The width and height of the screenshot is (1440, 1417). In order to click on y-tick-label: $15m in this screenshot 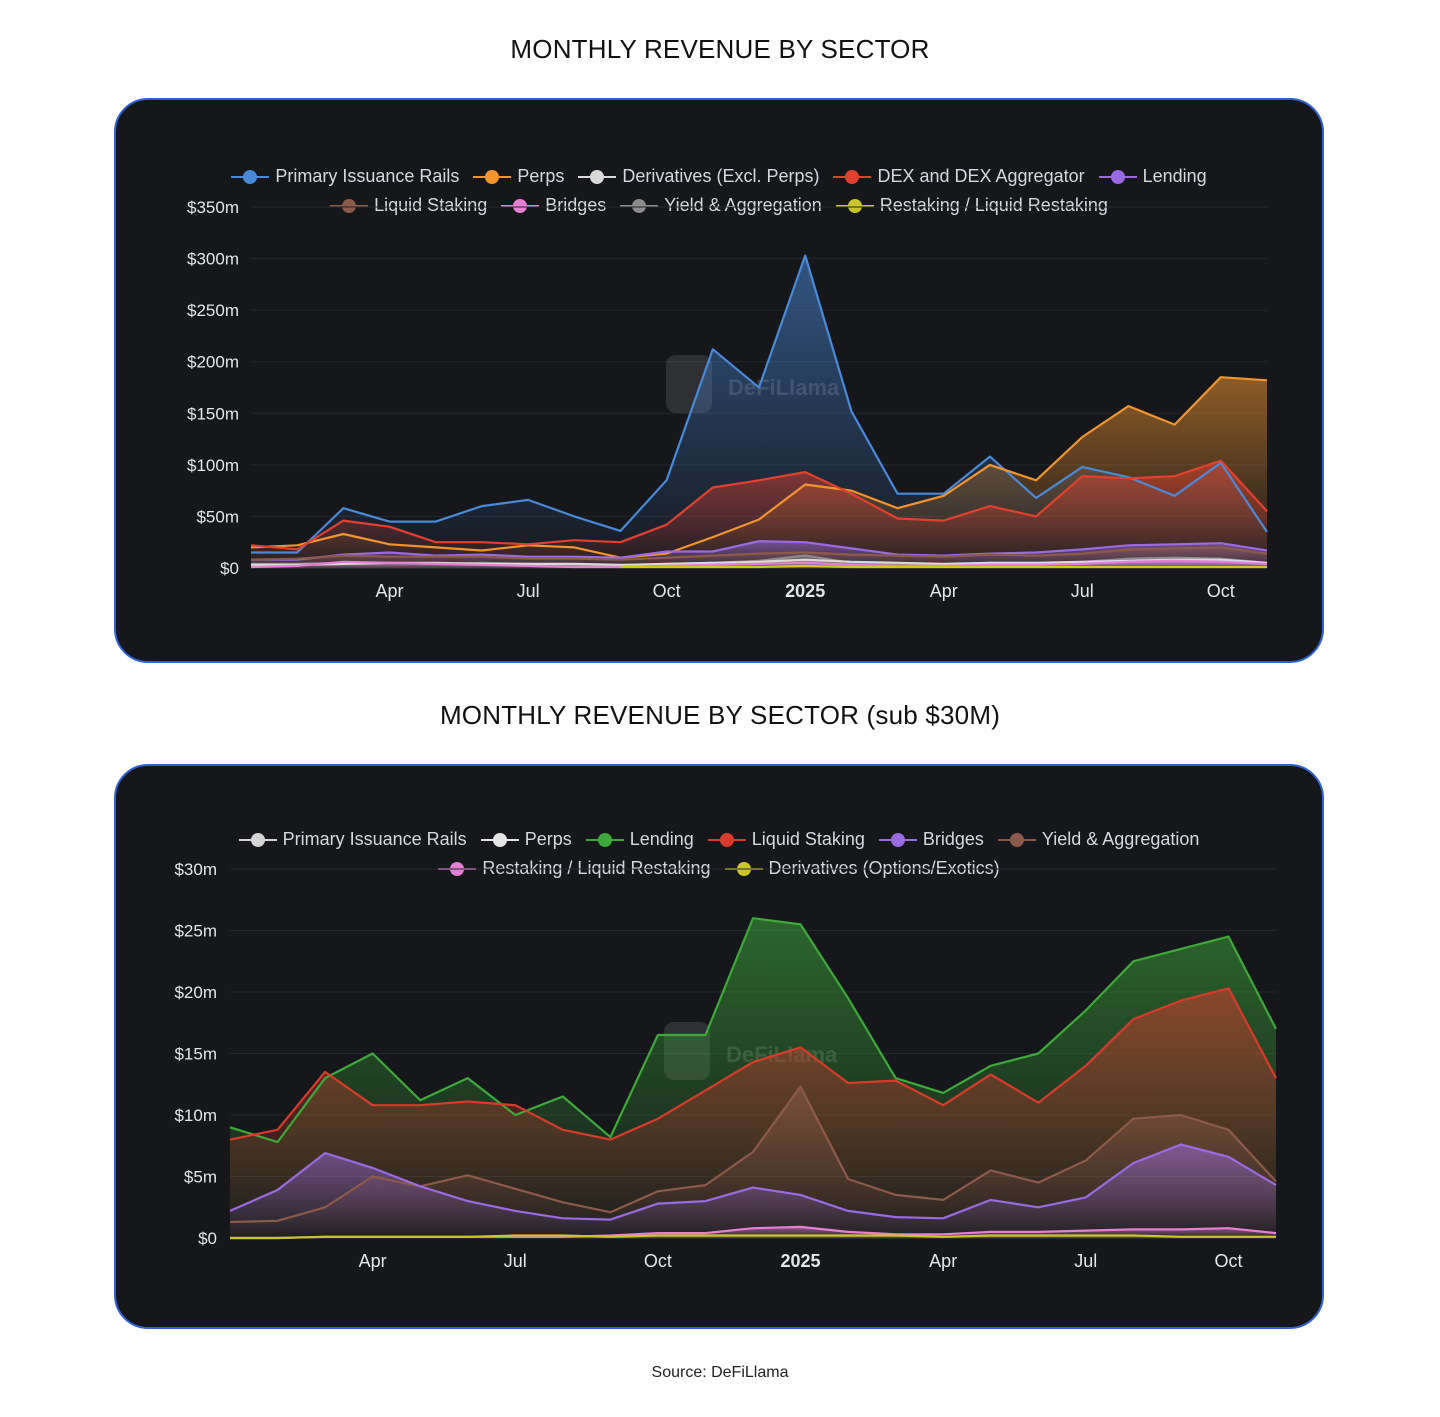, I will do `click(195, 1054)`.